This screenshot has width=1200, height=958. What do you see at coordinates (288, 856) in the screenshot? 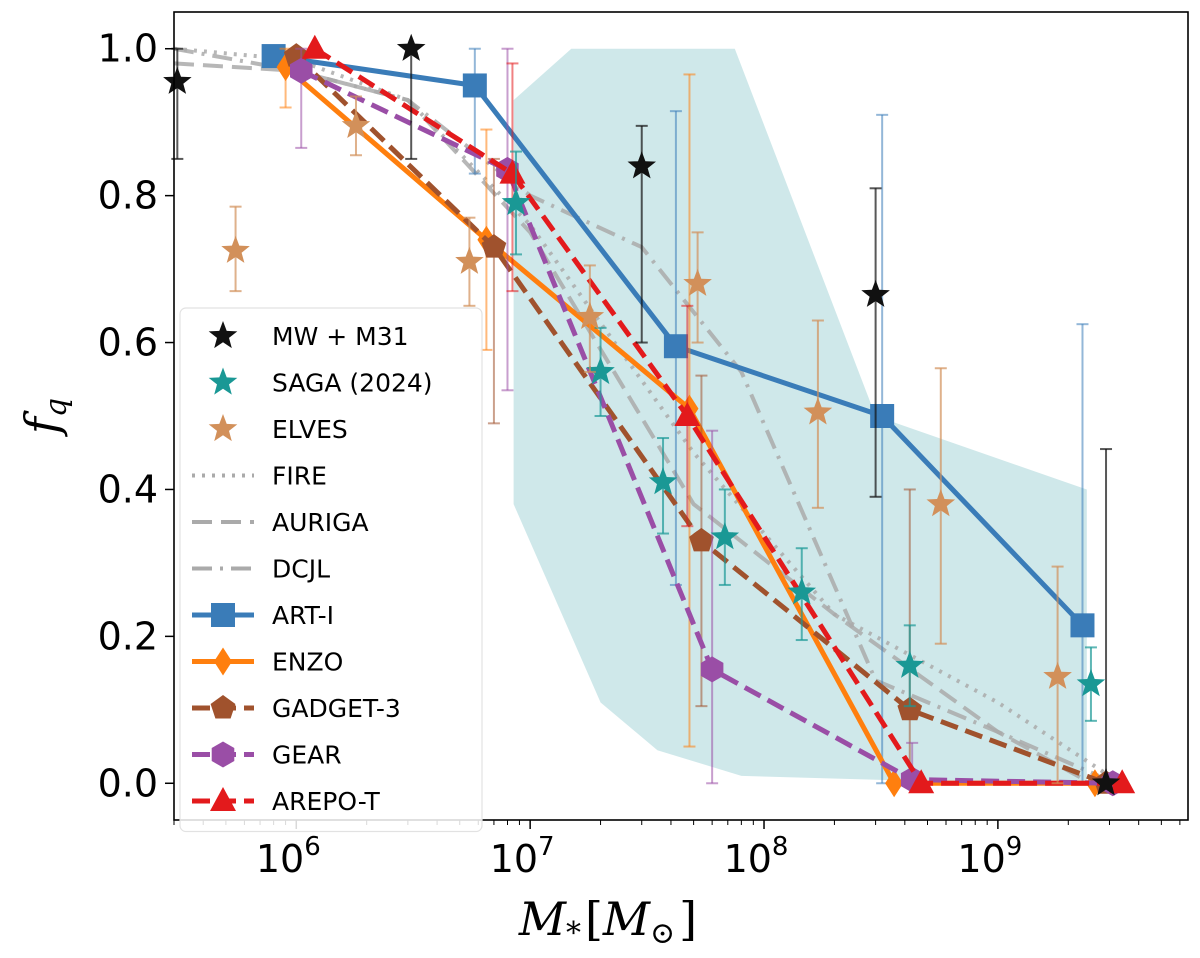
I see `x-tick-label: 10⁶` at bounding box center [288, 856].